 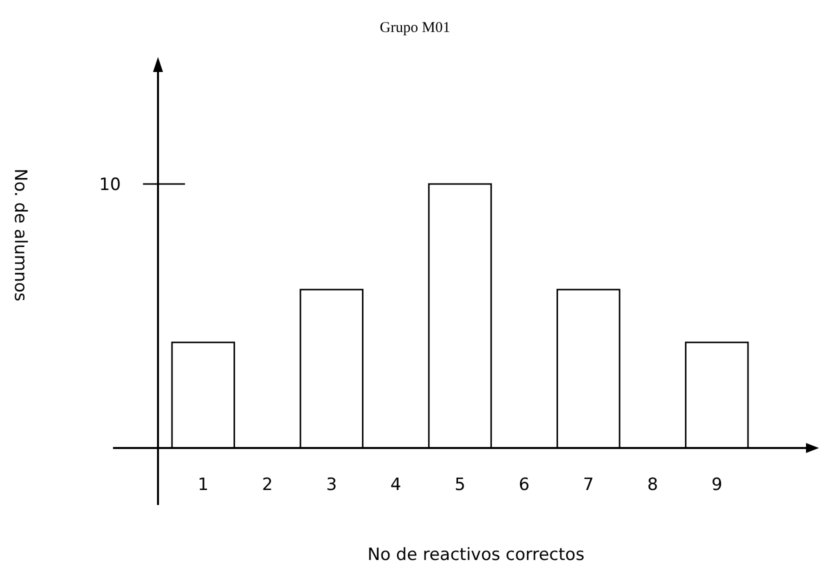 What do you see at coordinates (415, 28) in the screenshot?
I see `chart-title: Grupo M01` at bounding box center [415, 28].